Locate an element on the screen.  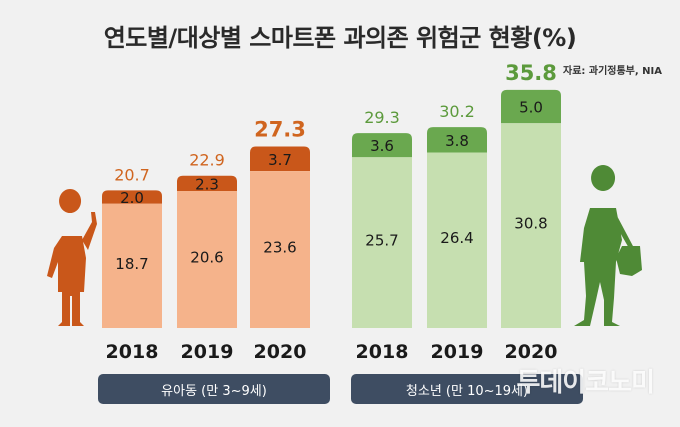
bar-base-value-label: 23.6 is located at coordinates (279, 248).